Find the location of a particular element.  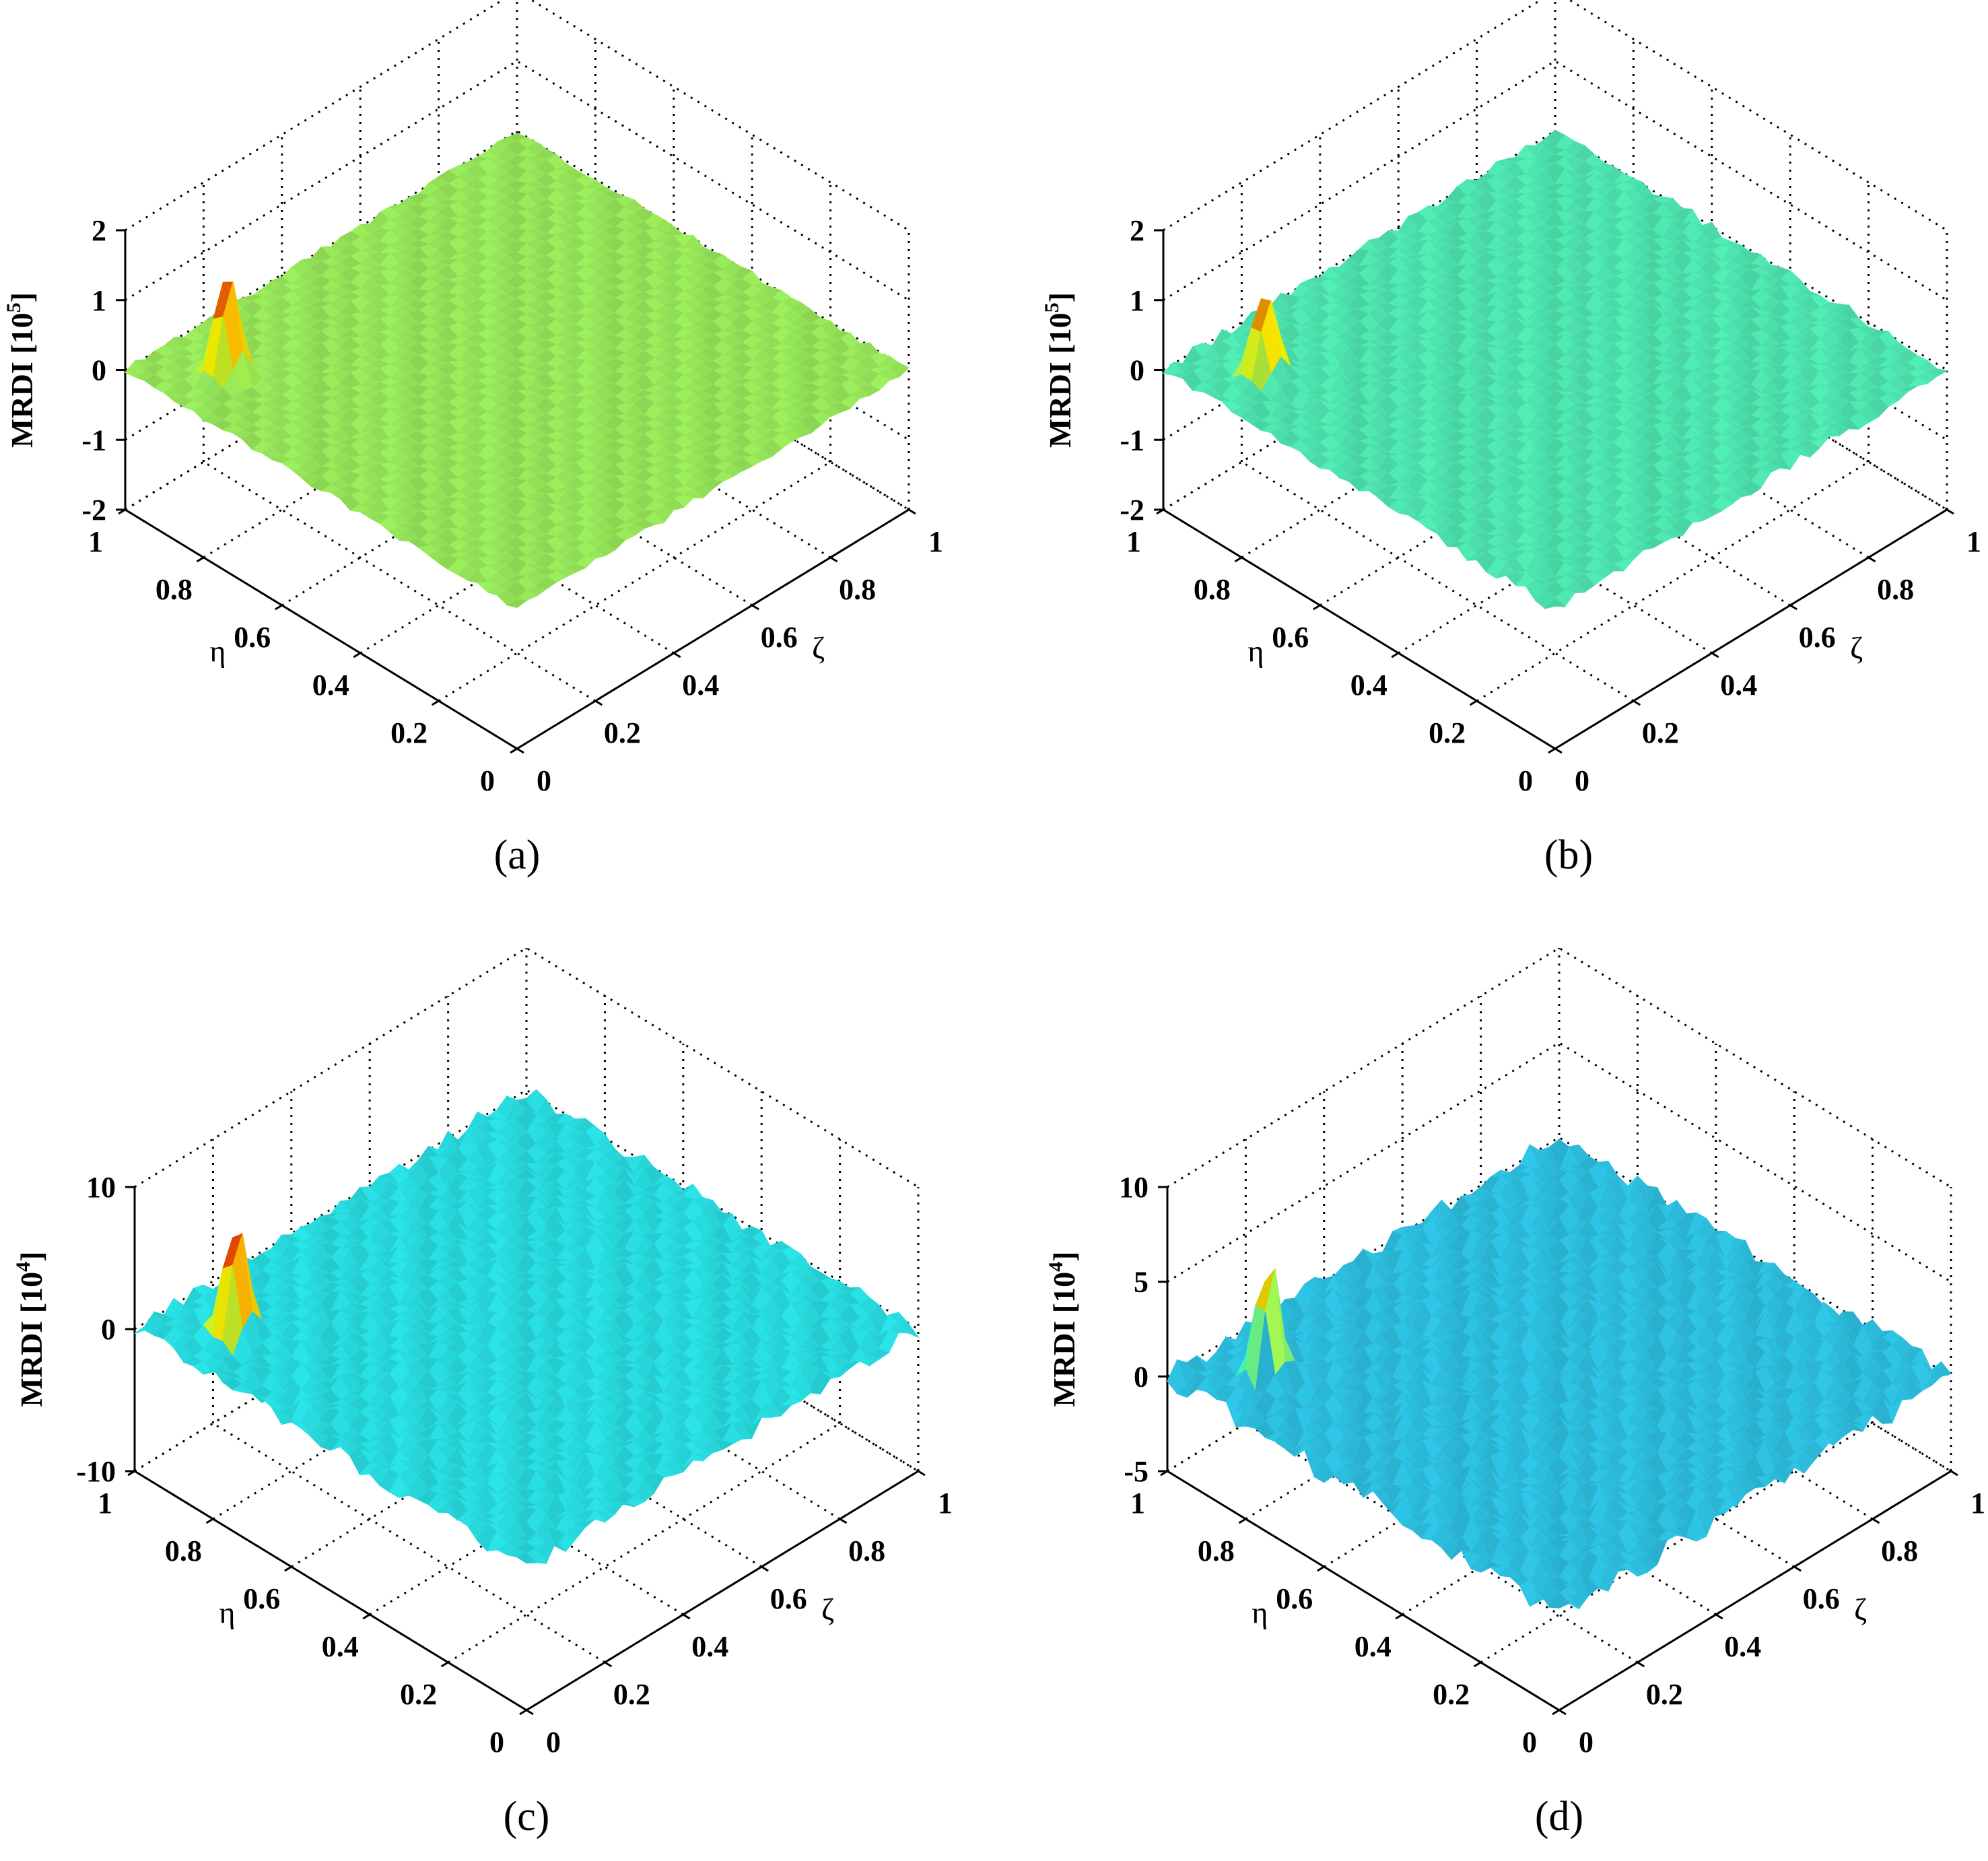

eta-axis is located at coordinates (321, 629).